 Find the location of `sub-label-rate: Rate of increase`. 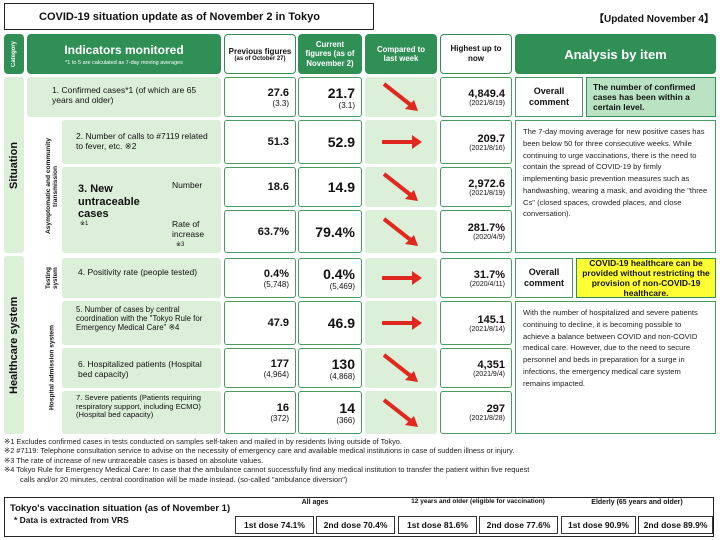

sub-label-rate: Rate of increase is located at coordinates (188, 229).